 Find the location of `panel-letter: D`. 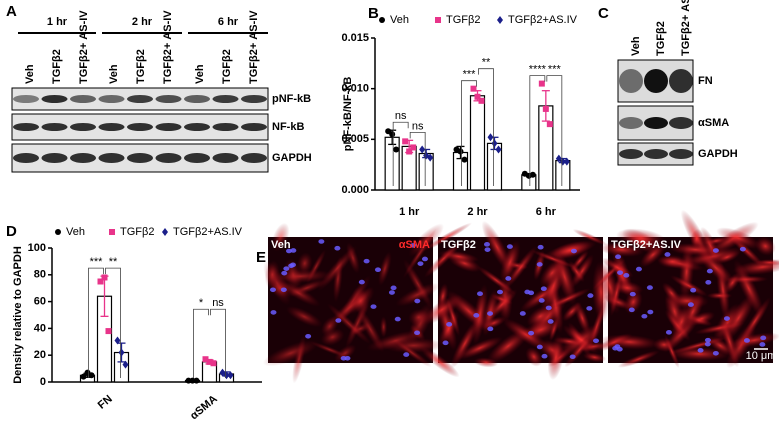

panel-letter: D is located at coordinates (11, 231).